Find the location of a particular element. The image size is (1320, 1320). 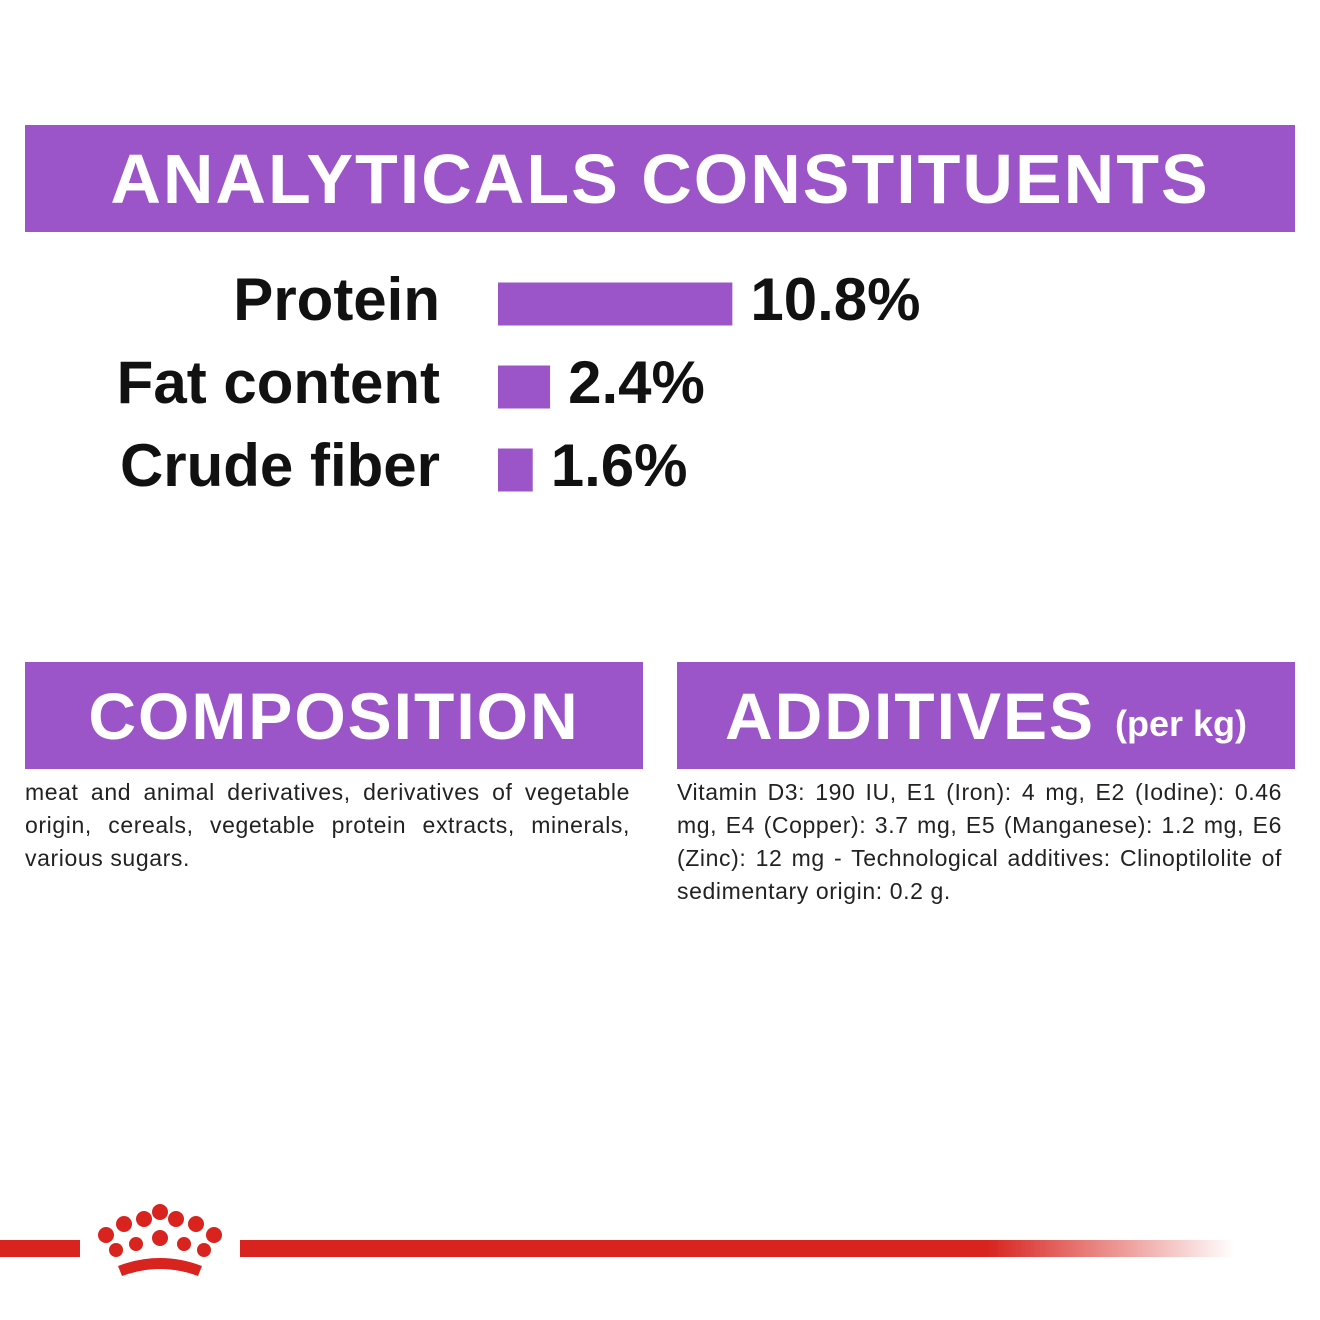

value-label: 10.8% is located at coordinates (835, 299).